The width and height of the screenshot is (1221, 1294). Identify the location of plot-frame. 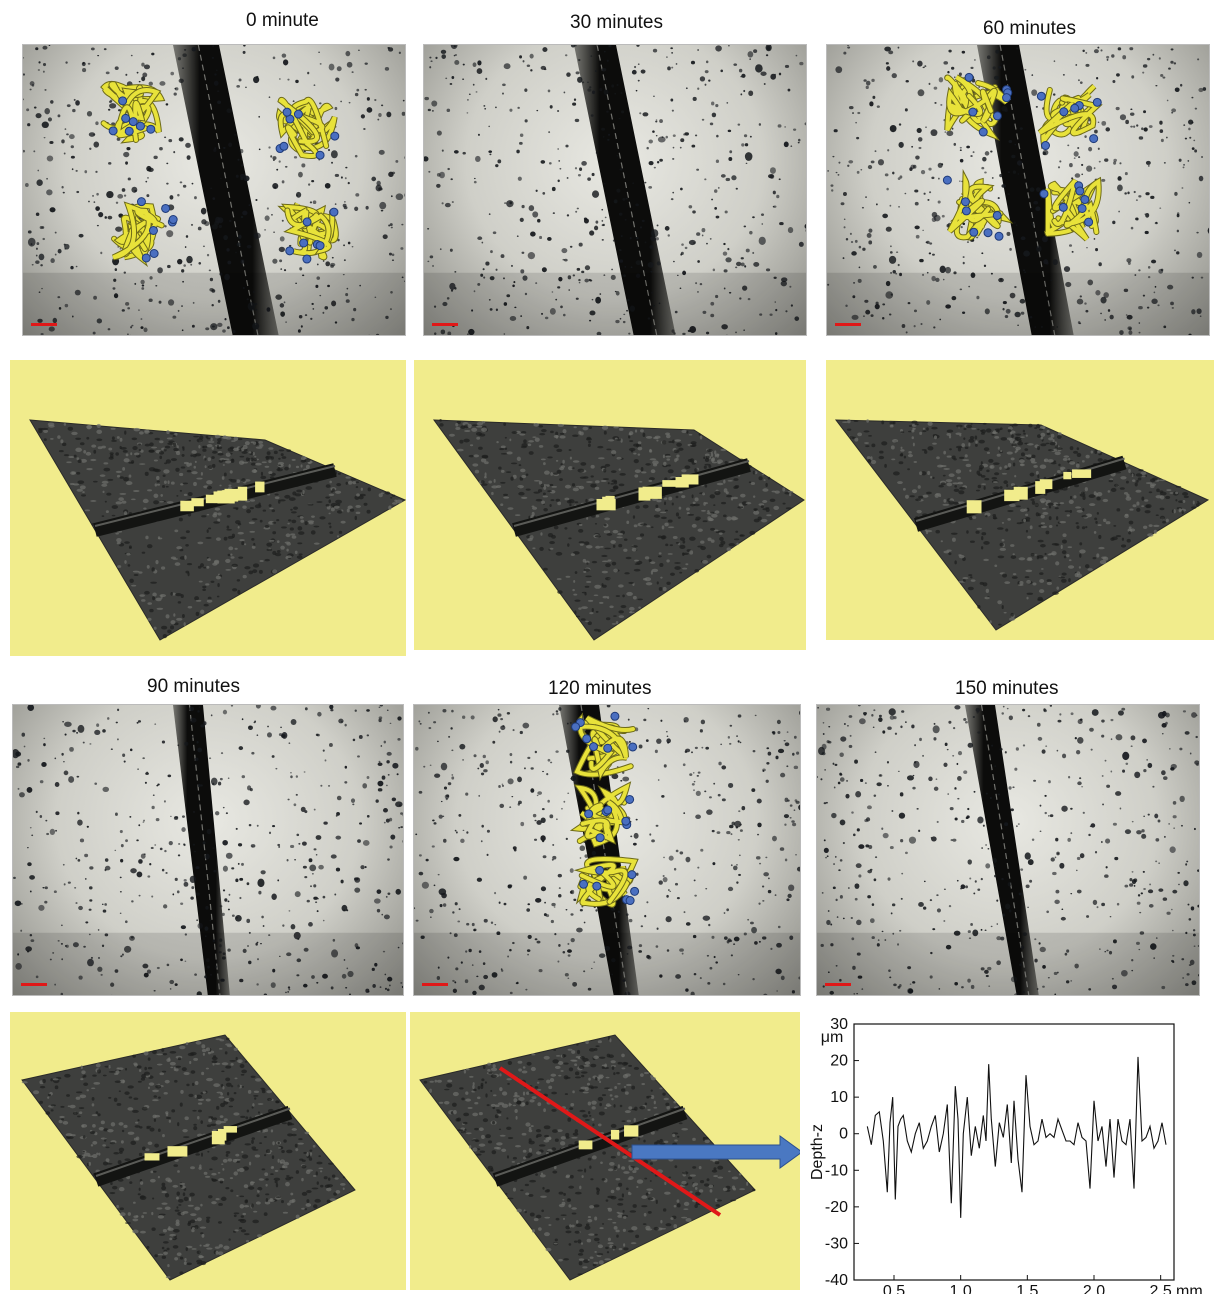
(1014, 1152).